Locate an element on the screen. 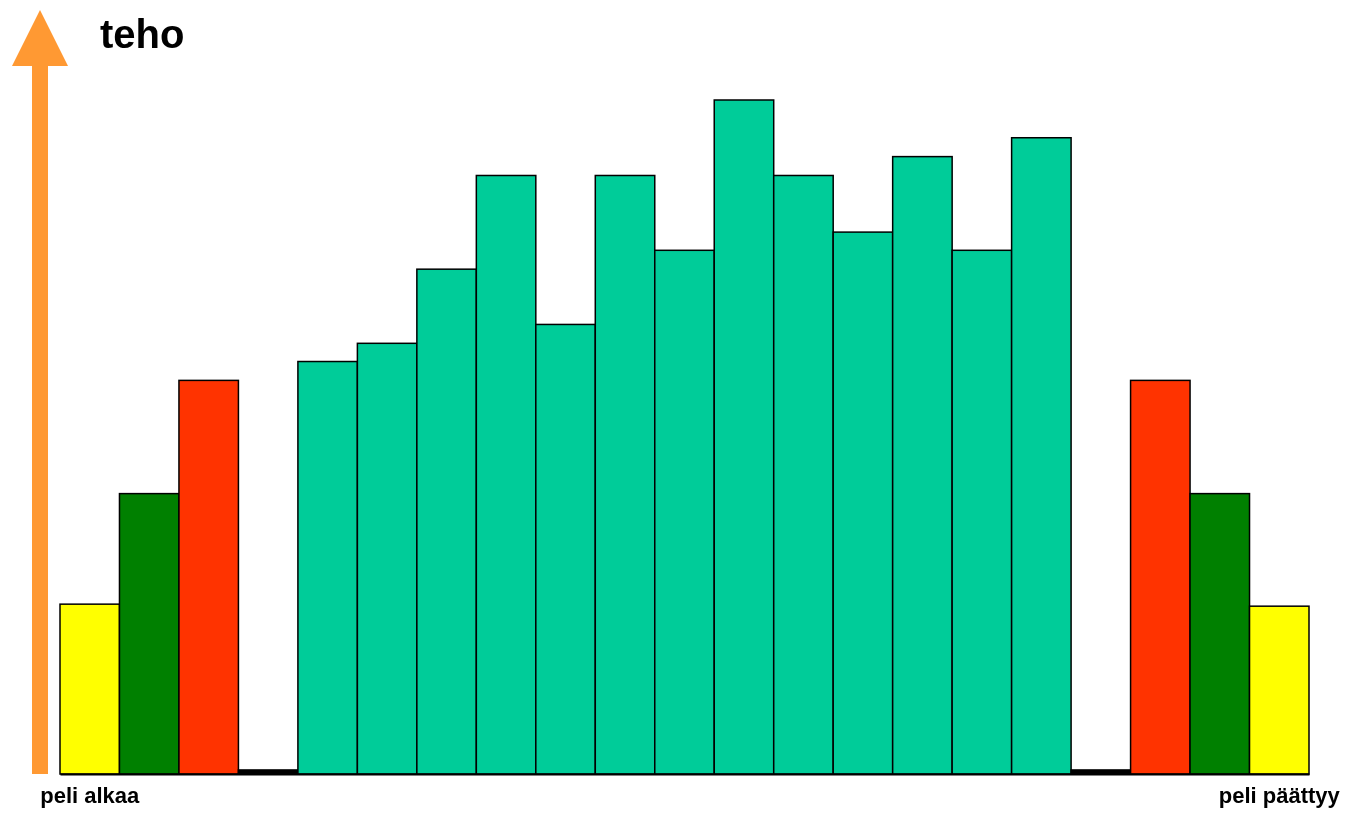  x-tick-label: peli alkaa is located at coordinates (90, 796).